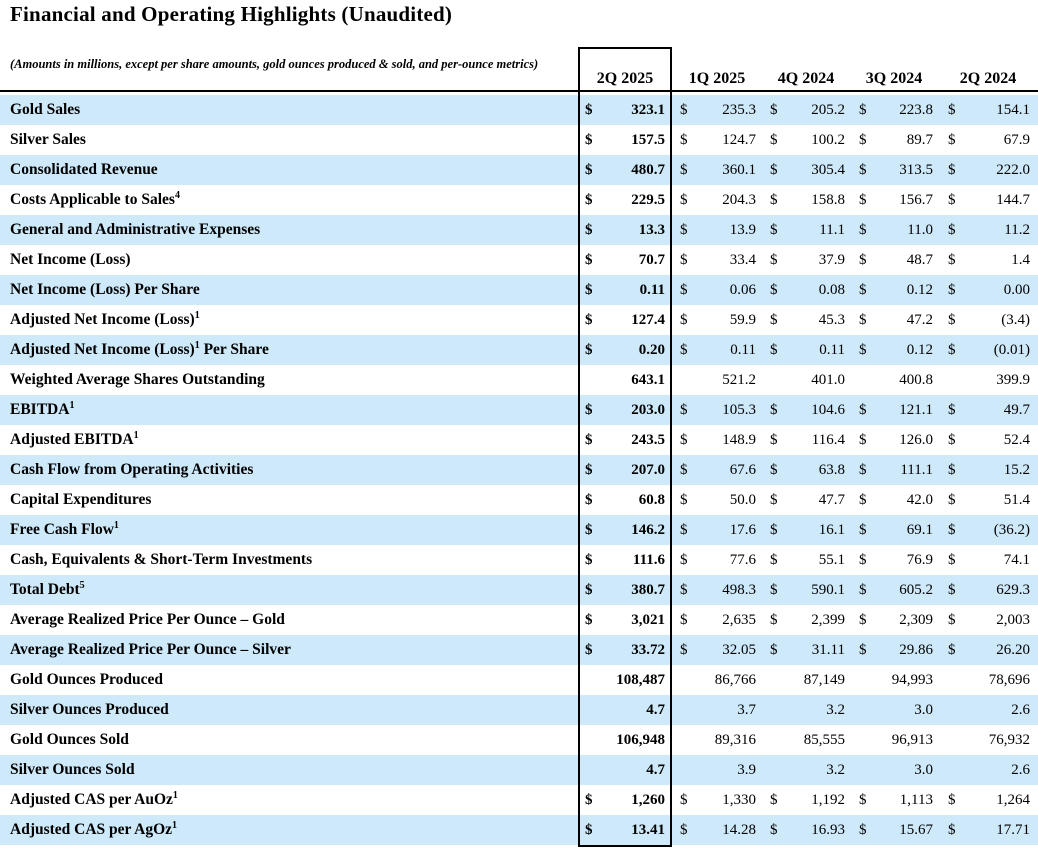  Describe the element at coordinates (136, 436) in the screenshot. I see `footnote-superscript: 1` at that location.